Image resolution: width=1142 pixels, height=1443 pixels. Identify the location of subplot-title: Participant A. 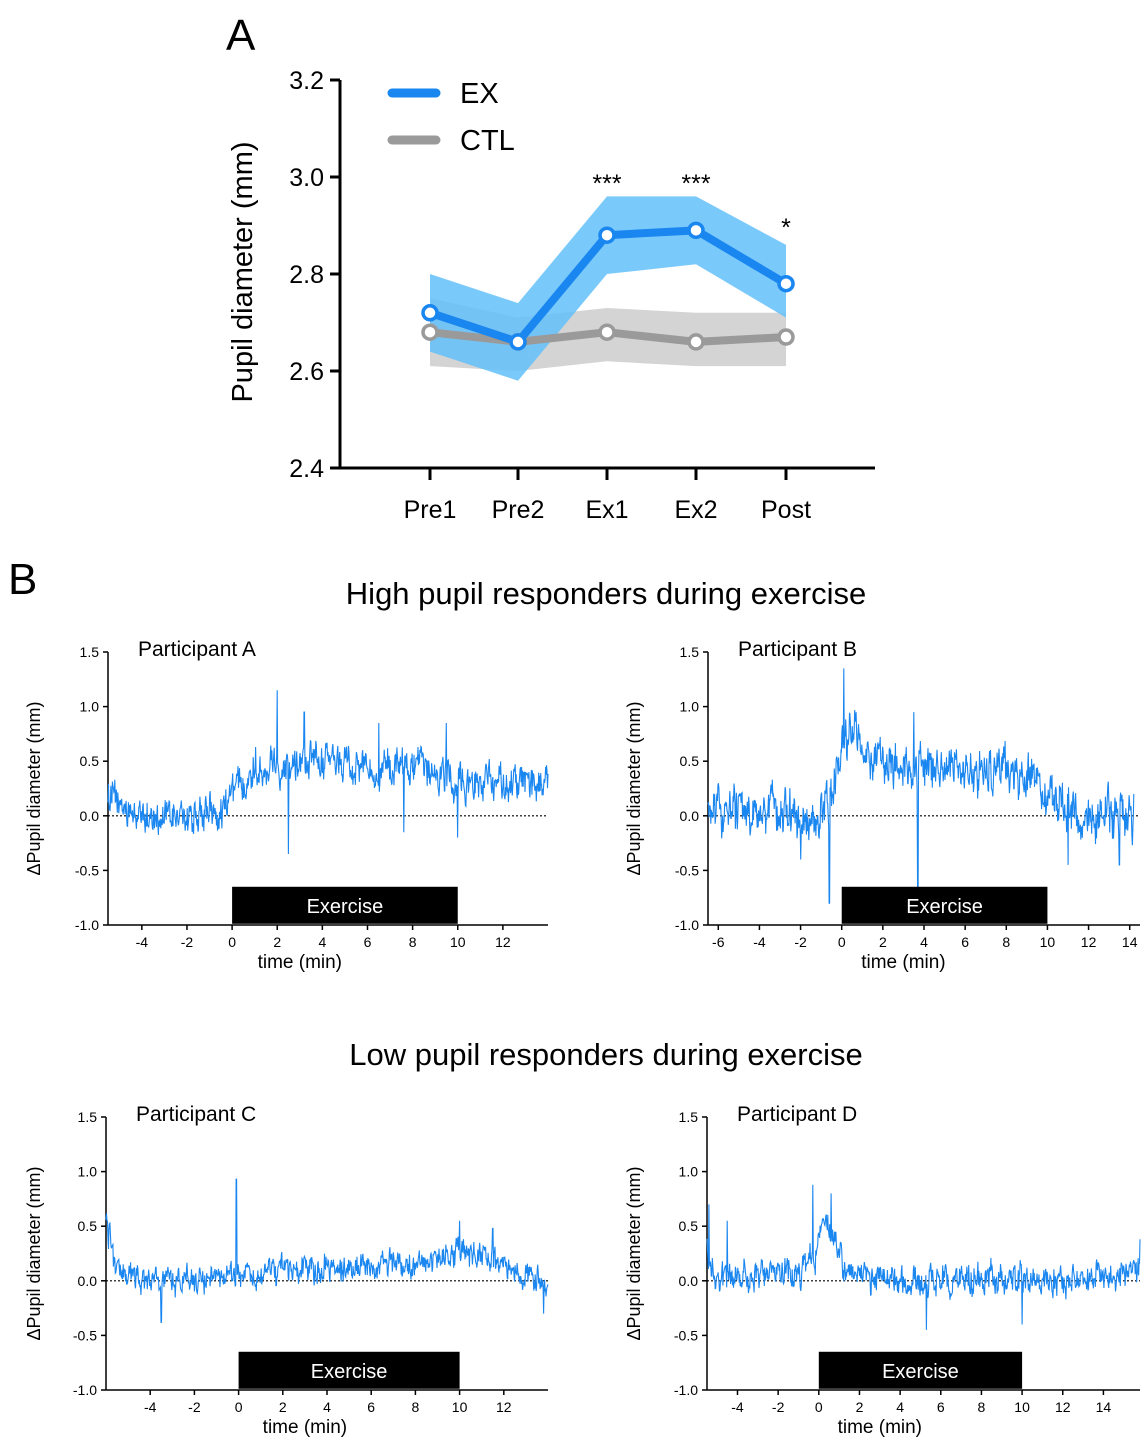
(197, 649).